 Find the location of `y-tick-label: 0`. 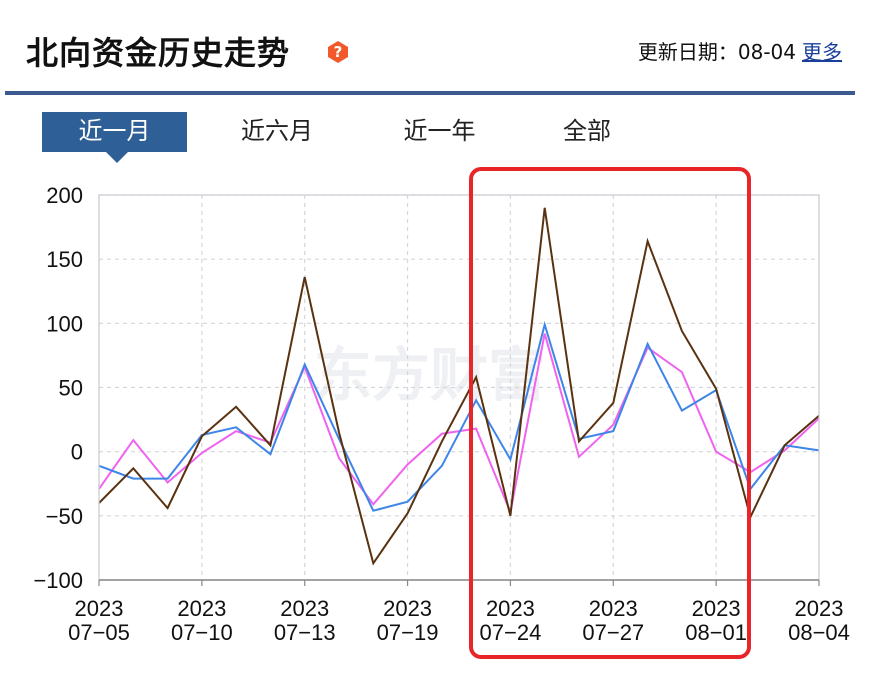

y-tick-label: 0 is located at coordinates (77, 452).